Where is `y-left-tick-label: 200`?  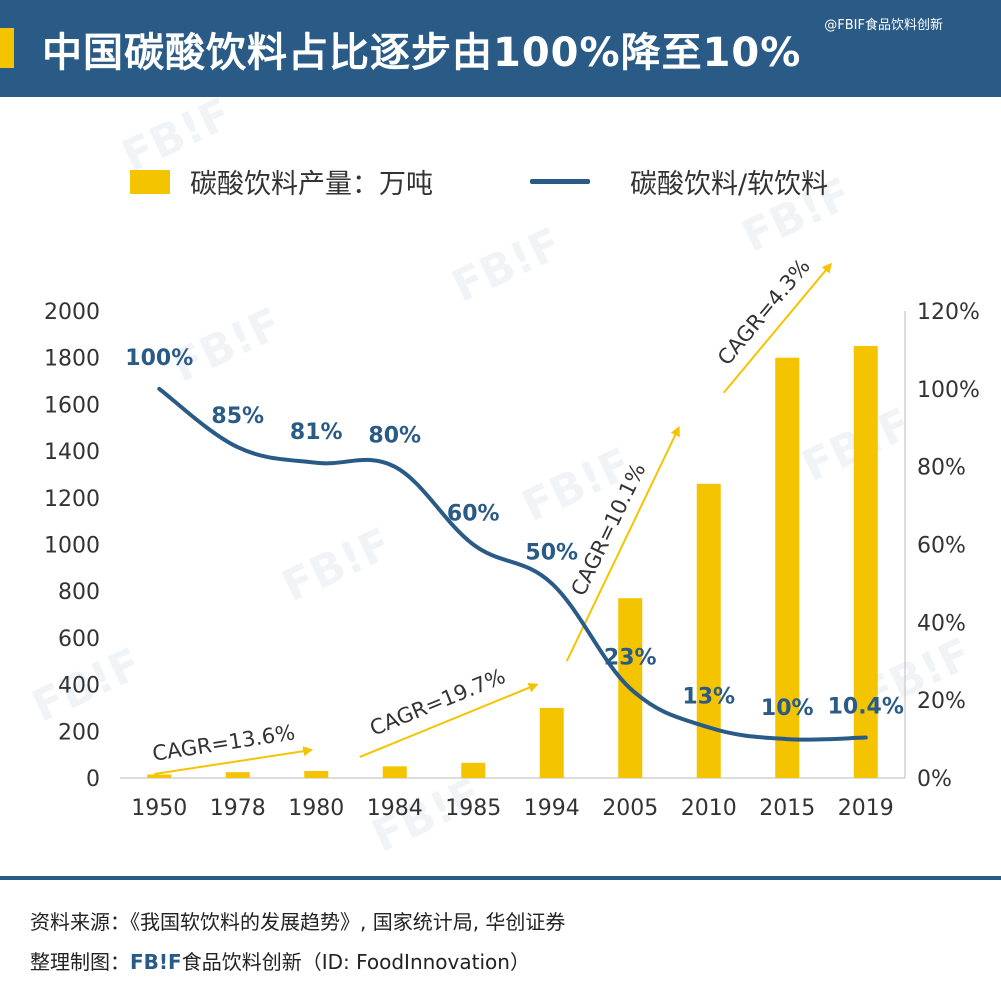 y-left-tick-label: 200 is located at coordinates (79, 732).